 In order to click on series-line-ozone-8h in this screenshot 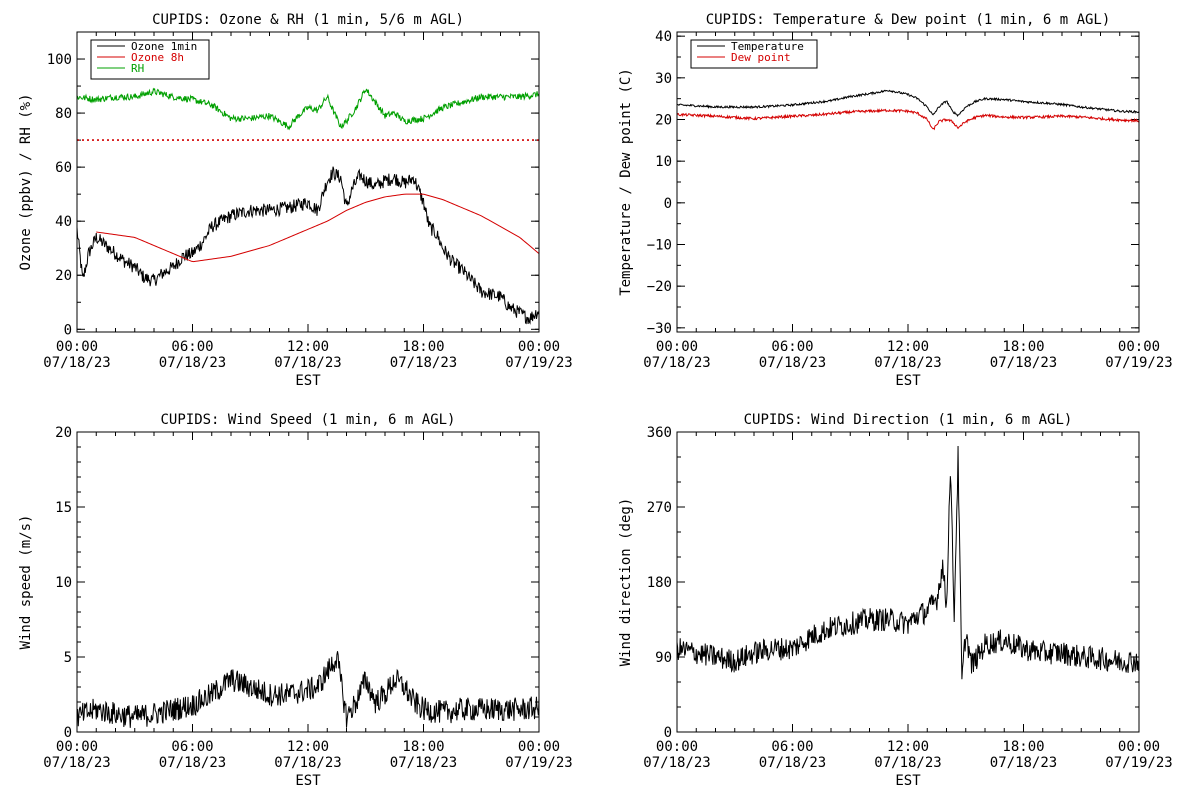, I will do `click(317, 228)`.